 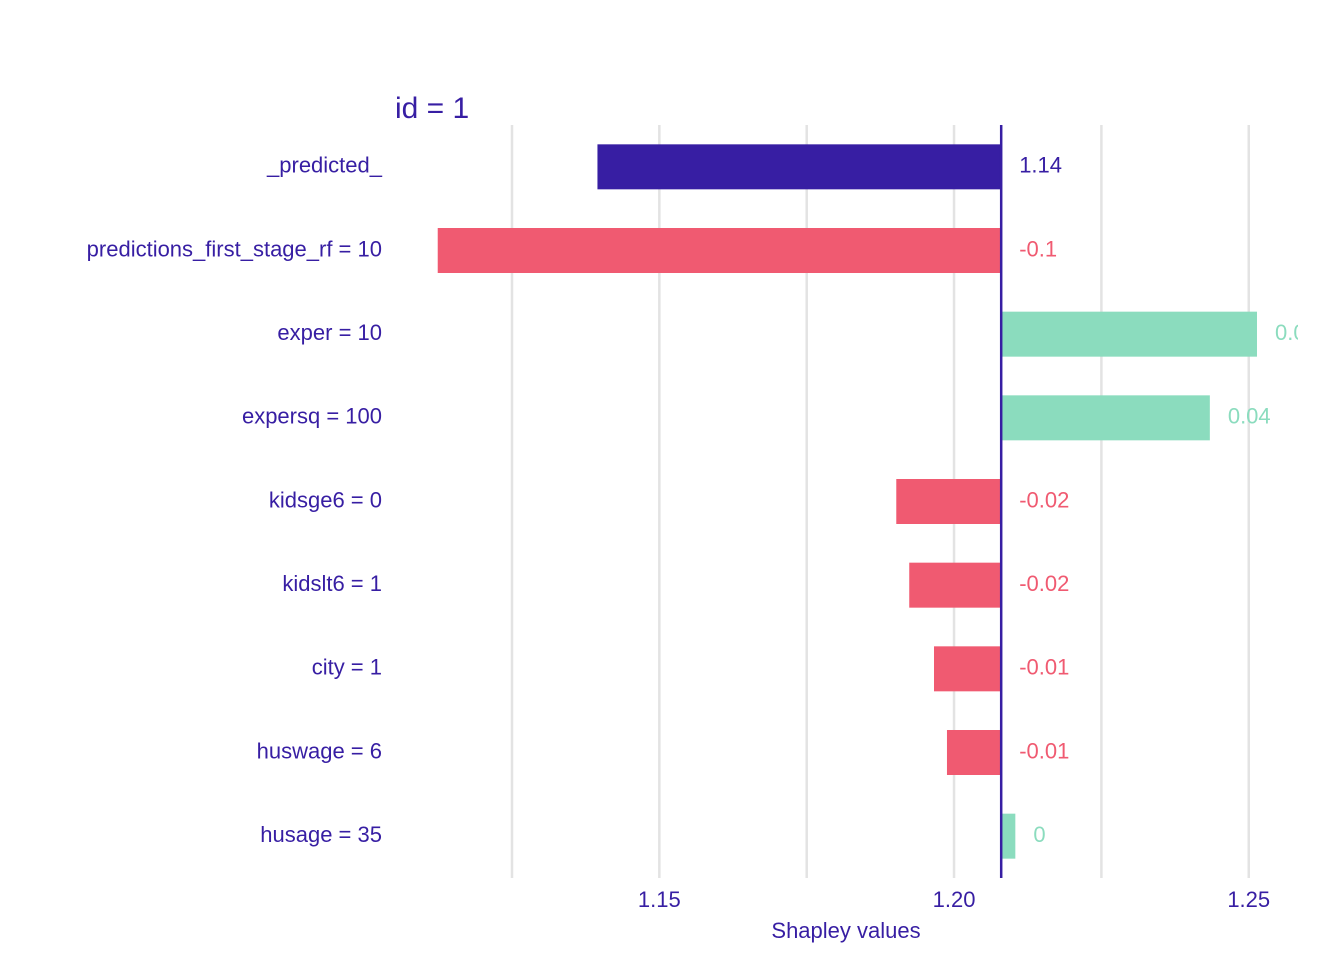 I want to click on category-label: predictions_first_stage_rf = 10, so click(x=234, y=248).